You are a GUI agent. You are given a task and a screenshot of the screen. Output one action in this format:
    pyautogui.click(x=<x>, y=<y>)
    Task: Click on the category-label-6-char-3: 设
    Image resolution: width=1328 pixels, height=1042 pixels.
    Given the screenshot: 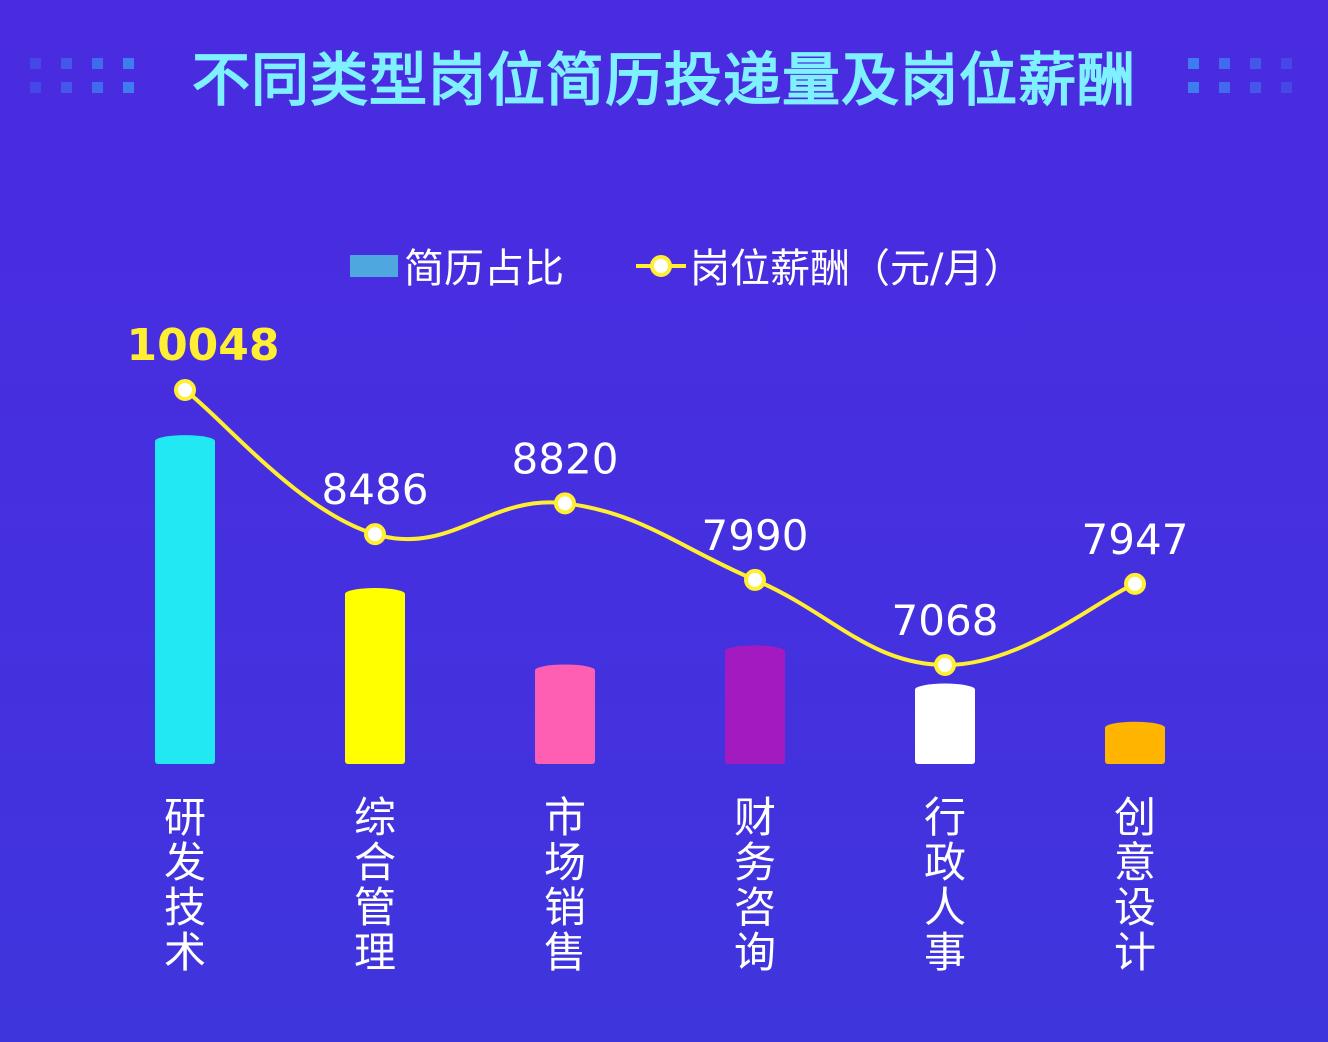 What is the action you would take?
    pyautogui.click(x=1135, y=907)
    